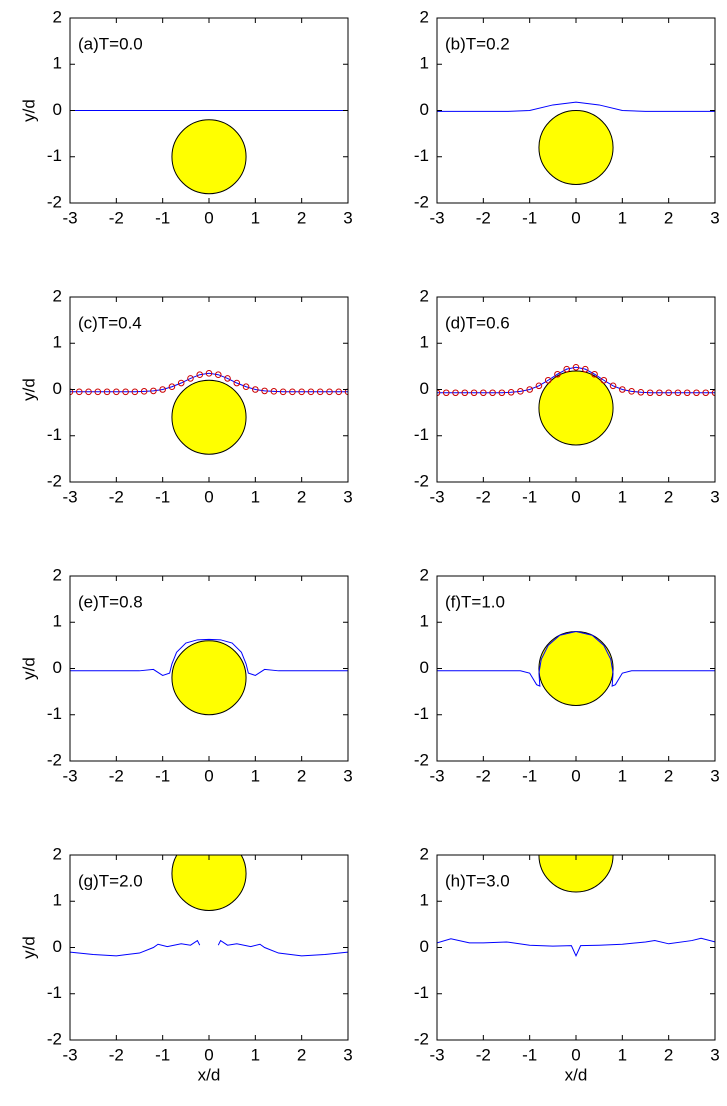 The image size is (727, 1106). I want to click on y-axis-label: y/d, so click(28, 110).